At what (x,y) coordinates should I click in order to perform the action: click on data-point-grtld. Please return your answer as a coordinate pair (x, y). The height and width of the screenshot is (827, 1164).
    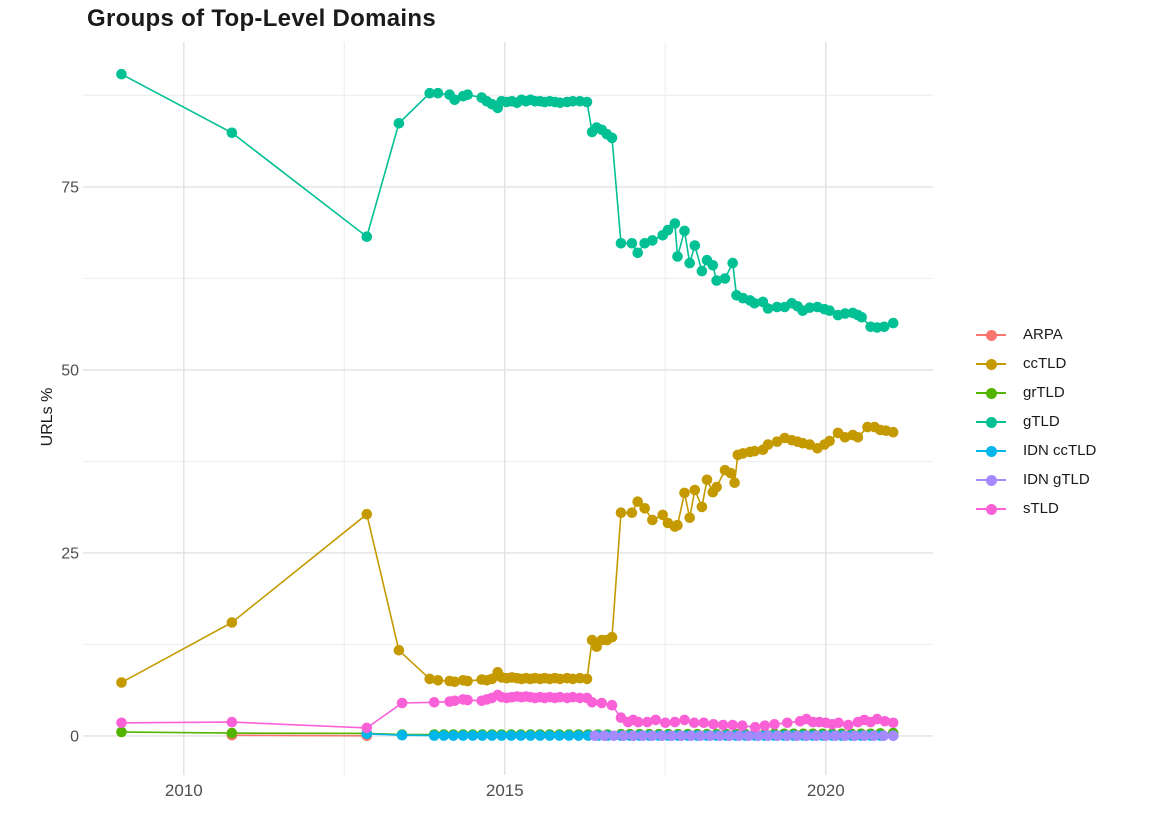
    Looking at the image, I should click on (232, 733).